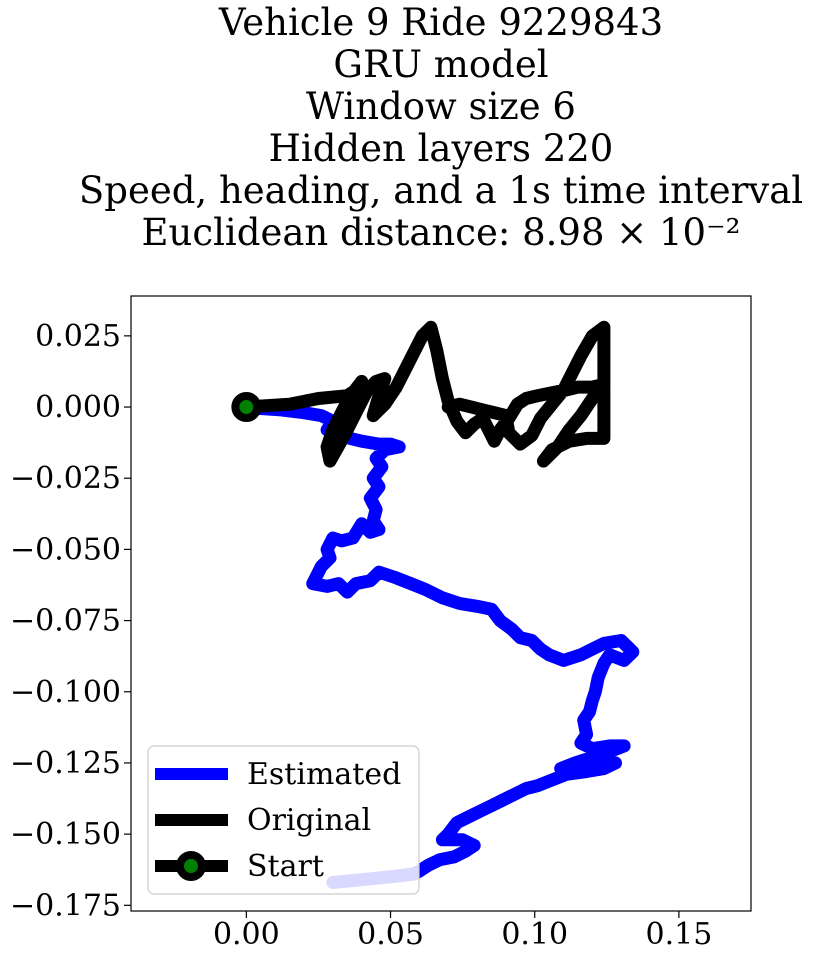 Image resolution: width=814 pixels, height=958 pixels. Describe the element at coordinates (679, 934) in the screenshot. I see `x-tick-label: 0.15` at that location.